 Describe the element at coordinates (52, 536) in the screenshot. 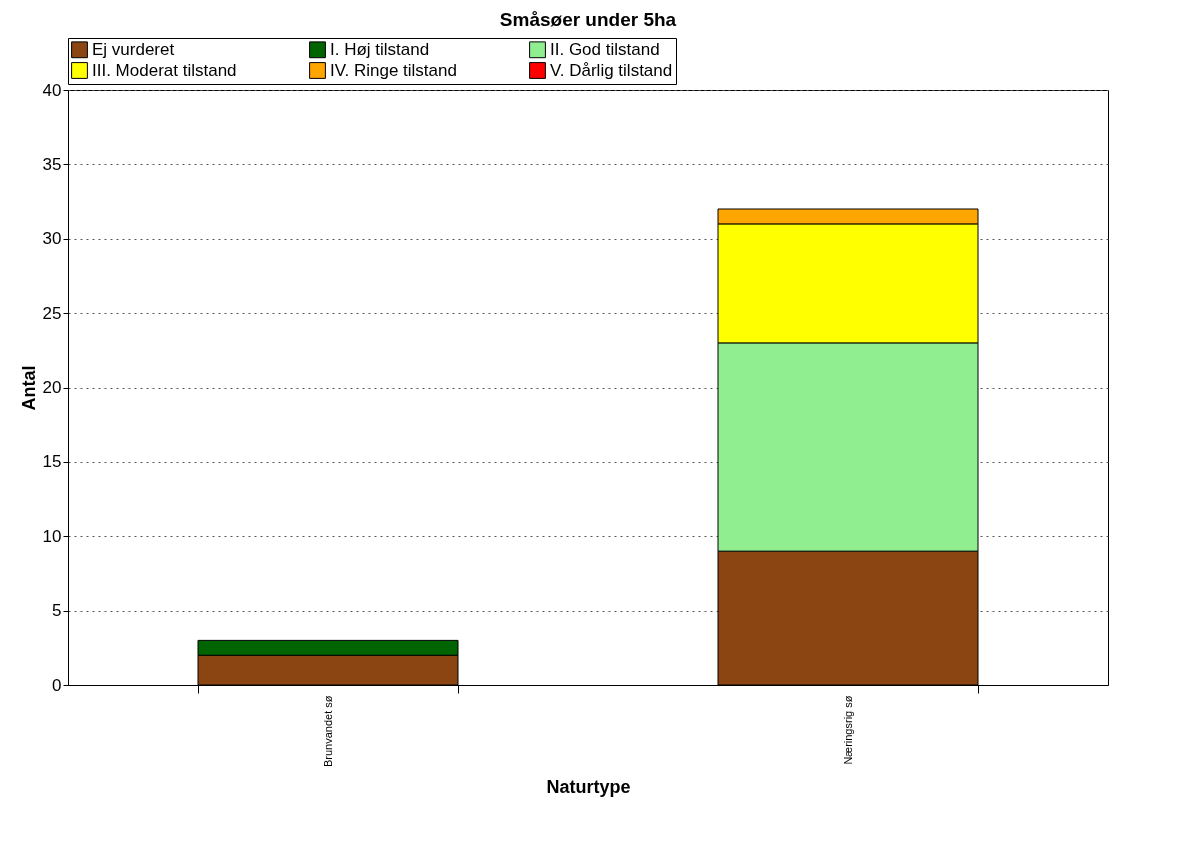

I see `y-tick-label: 10` at that location.